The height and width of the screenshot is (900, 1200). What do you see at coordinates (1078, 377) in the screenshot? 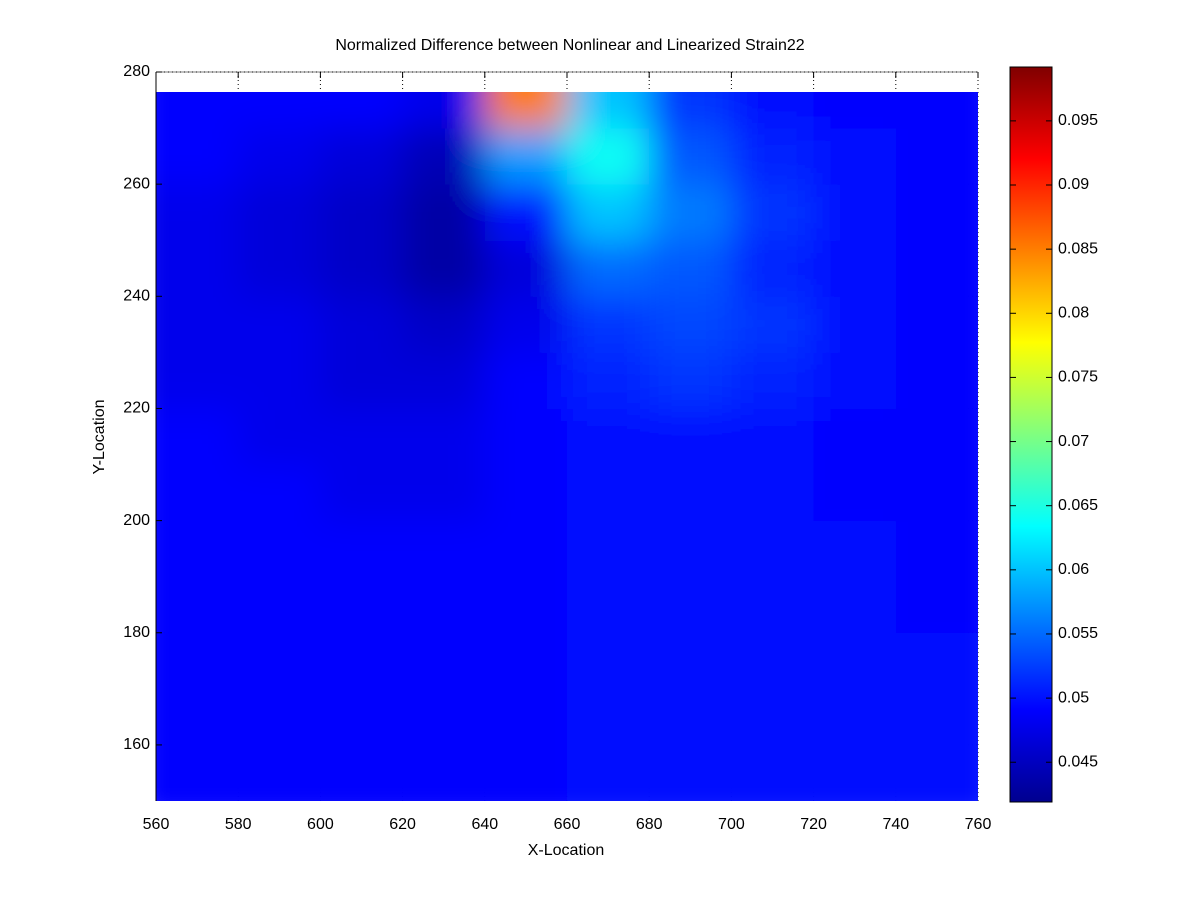
I see `colorbar-tick-label: 0.075` at bounding box center [1078, 377].